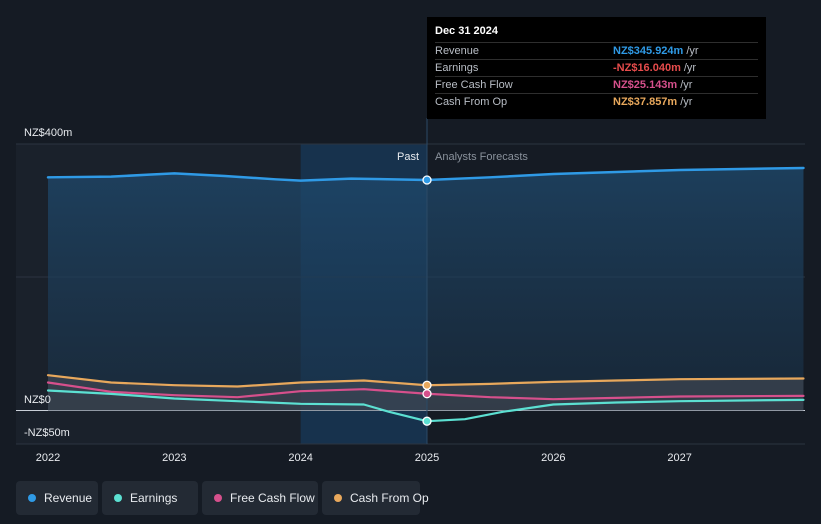  Describe the element at coordinates (389, 498) in the screenshot. I see `legend-label: Cash From Op` at that location.